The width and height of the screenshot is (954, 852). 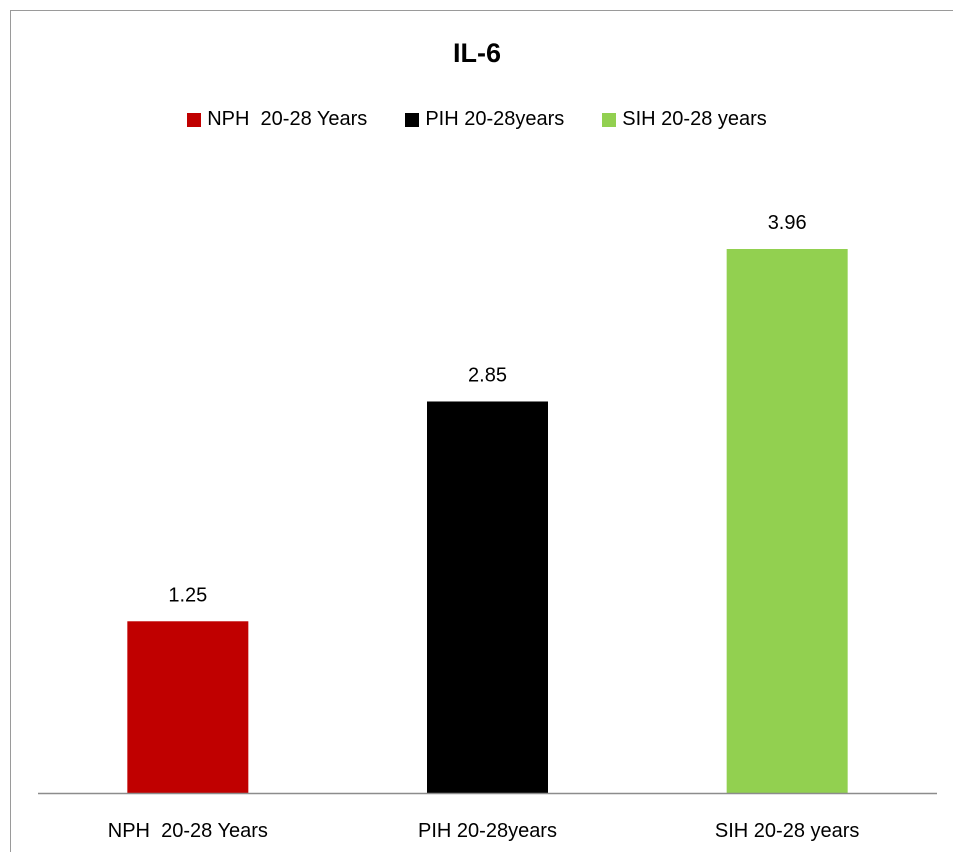 I want to click on bar-pih, so click(x=487, y=597).